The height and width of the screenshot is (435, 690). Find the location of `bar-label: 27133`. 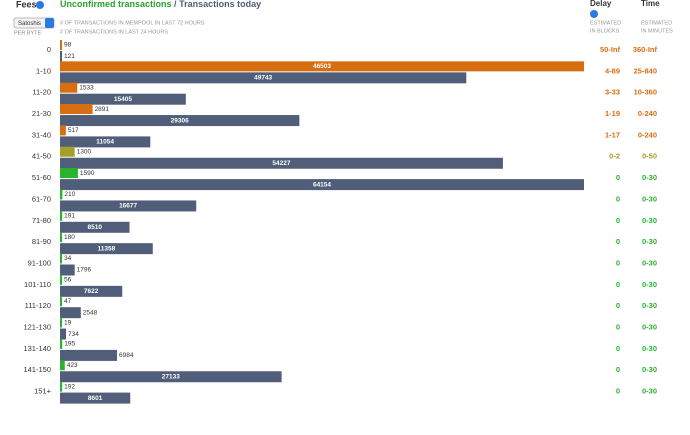

bar-label: 27133 is located at coordinates (171, 376).